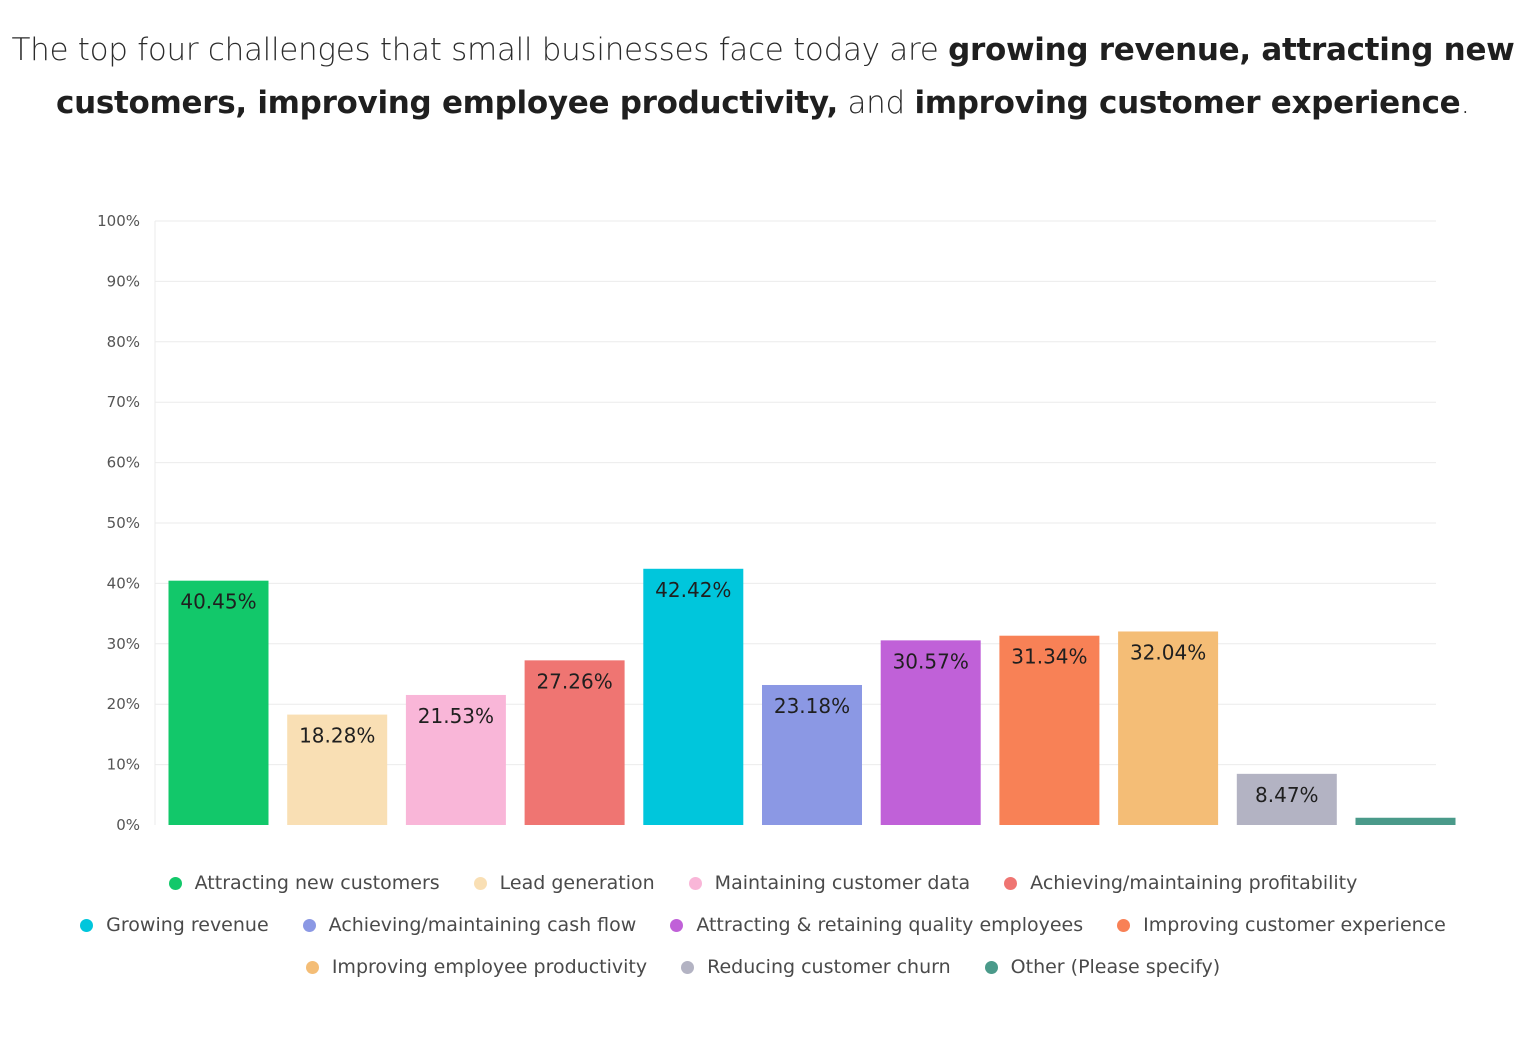 This screenshot has width=1526, height=1046. Describe the element at coordinates (890, 925) in the screenshot. I see `legend-label: Attracting & retaining quality employees` at that location.